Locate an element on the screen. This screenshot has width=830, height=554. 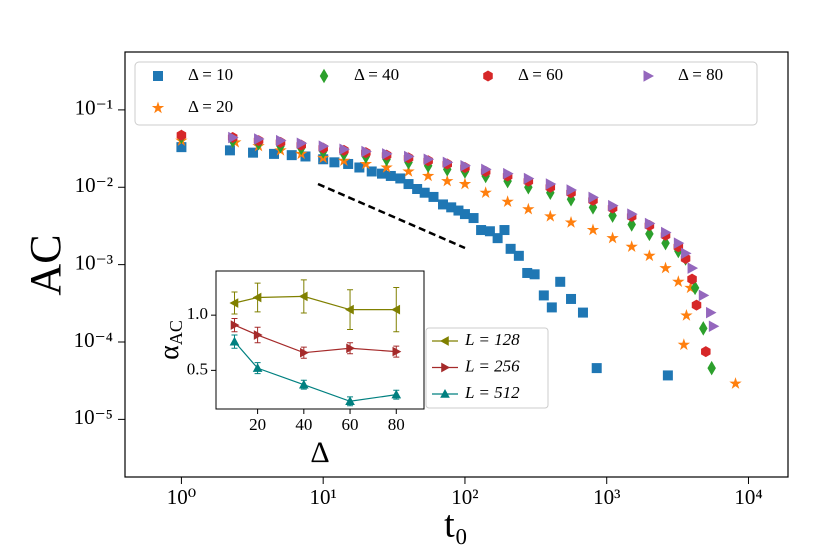
inset-y-symbol: α is located at coordinates (169, 352).